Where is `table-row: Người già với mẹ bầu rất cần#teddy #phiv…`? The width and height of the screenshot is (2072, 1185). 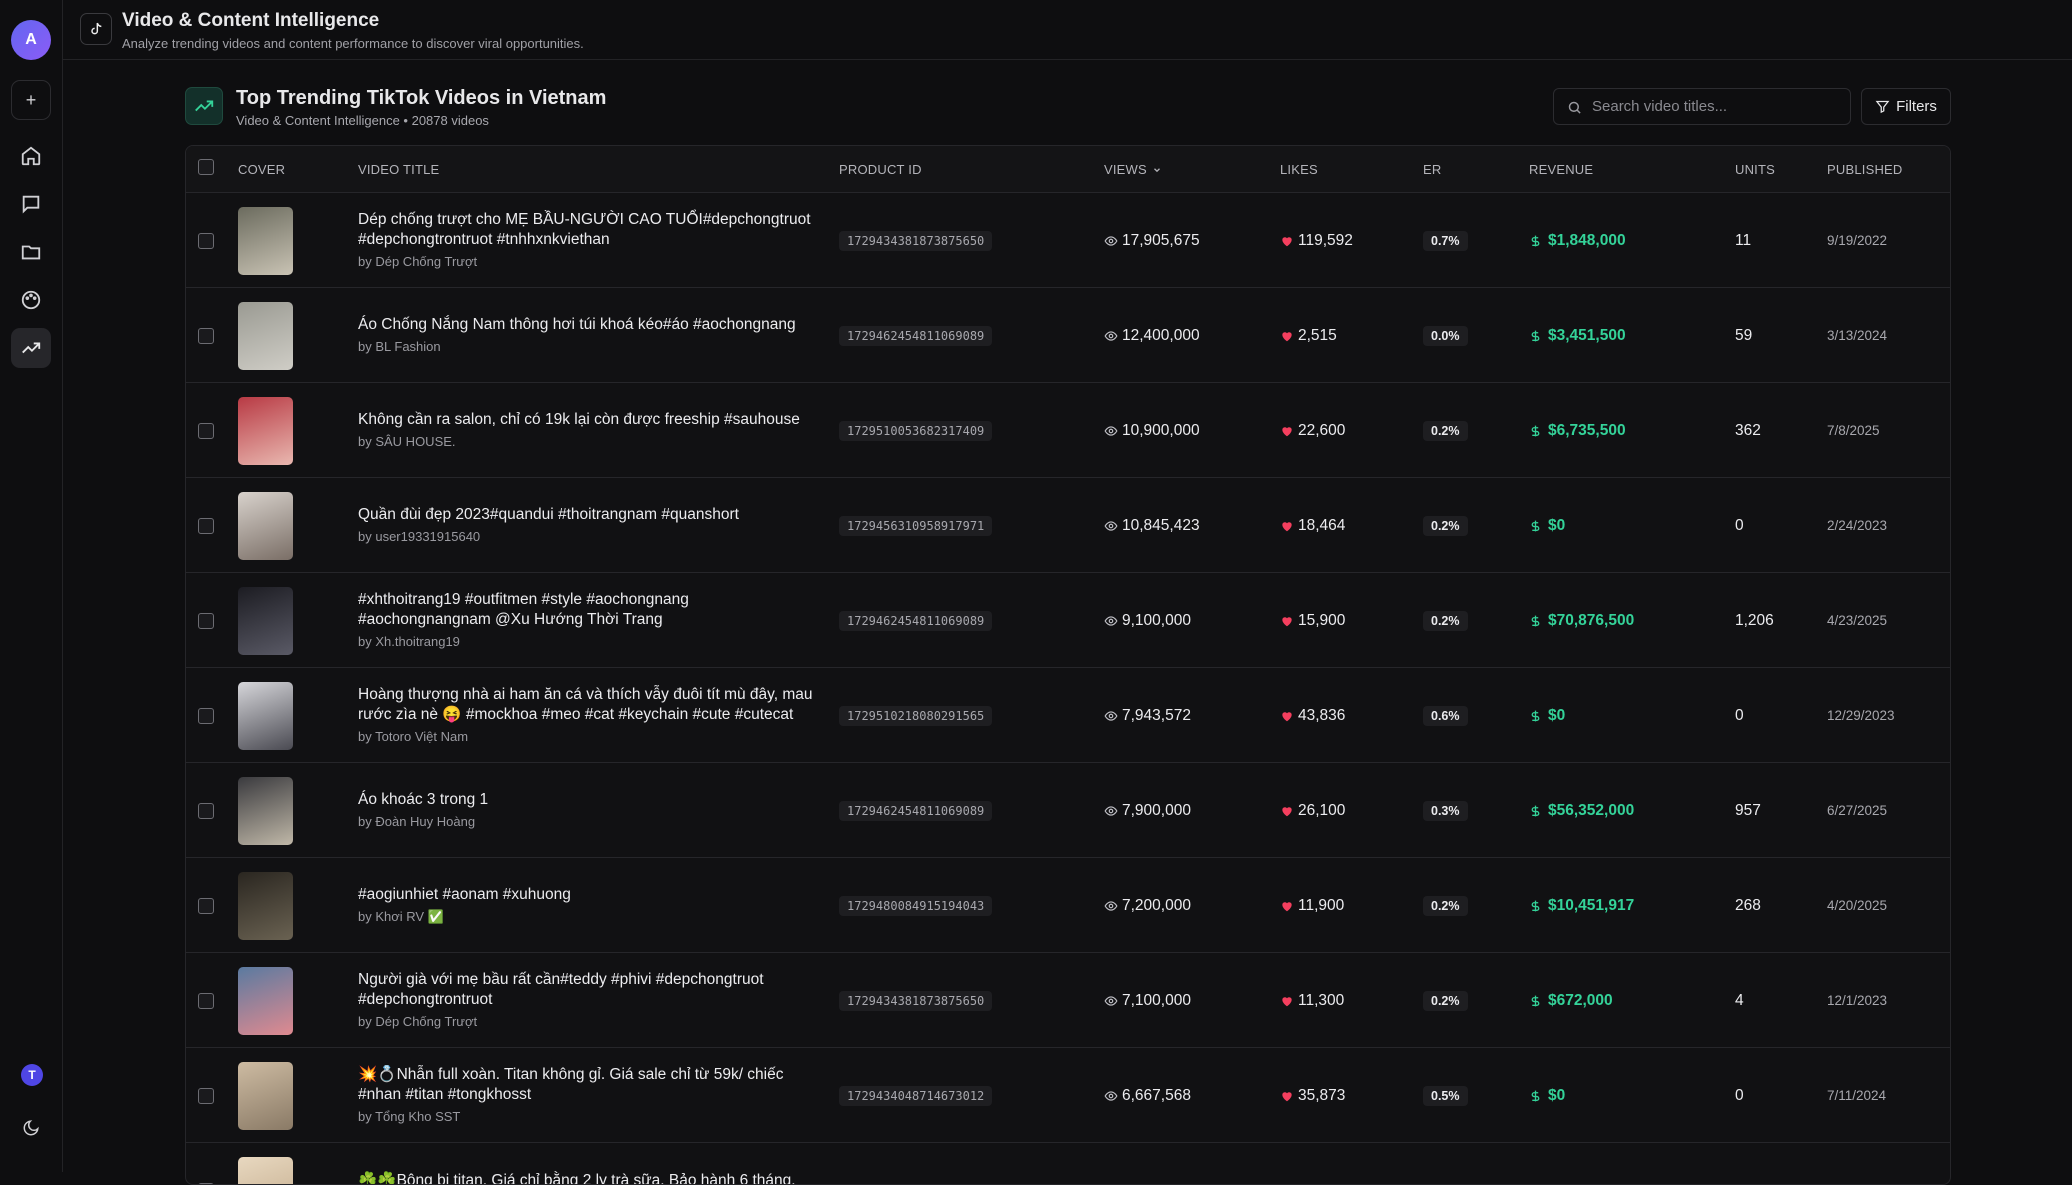 table-row: Người già với mẹ bầu rất cần#teddy #phiv… is located at coordinates (1068, 1000).